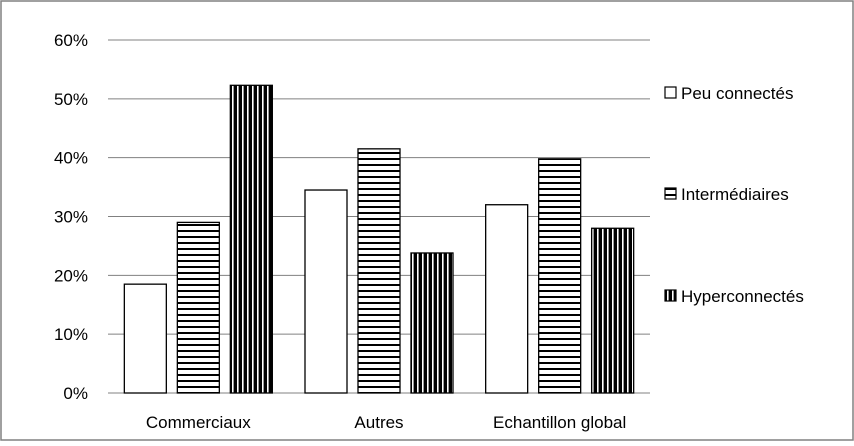 The height and width of the screenshot is (446, 854). I want to click on bar-peu-connectés-1, so click(145, 338).